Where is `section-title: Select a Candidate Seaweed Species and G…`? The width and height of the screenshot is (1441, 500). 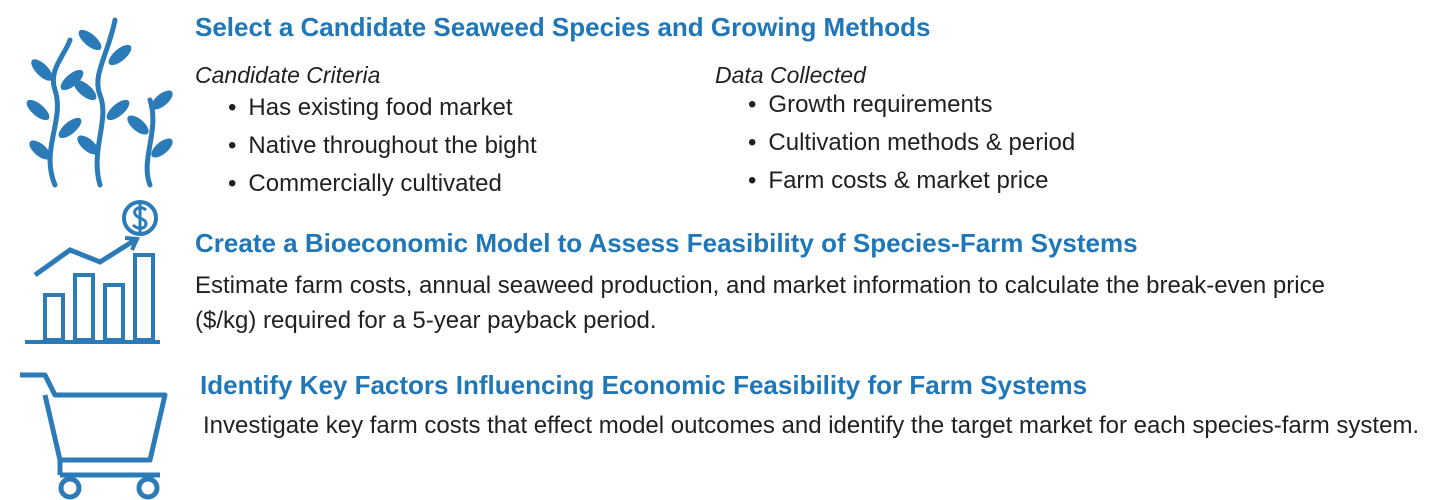 section-title: Select a Candidate Seaweed Species and G… is located at coordinates (563, 27).